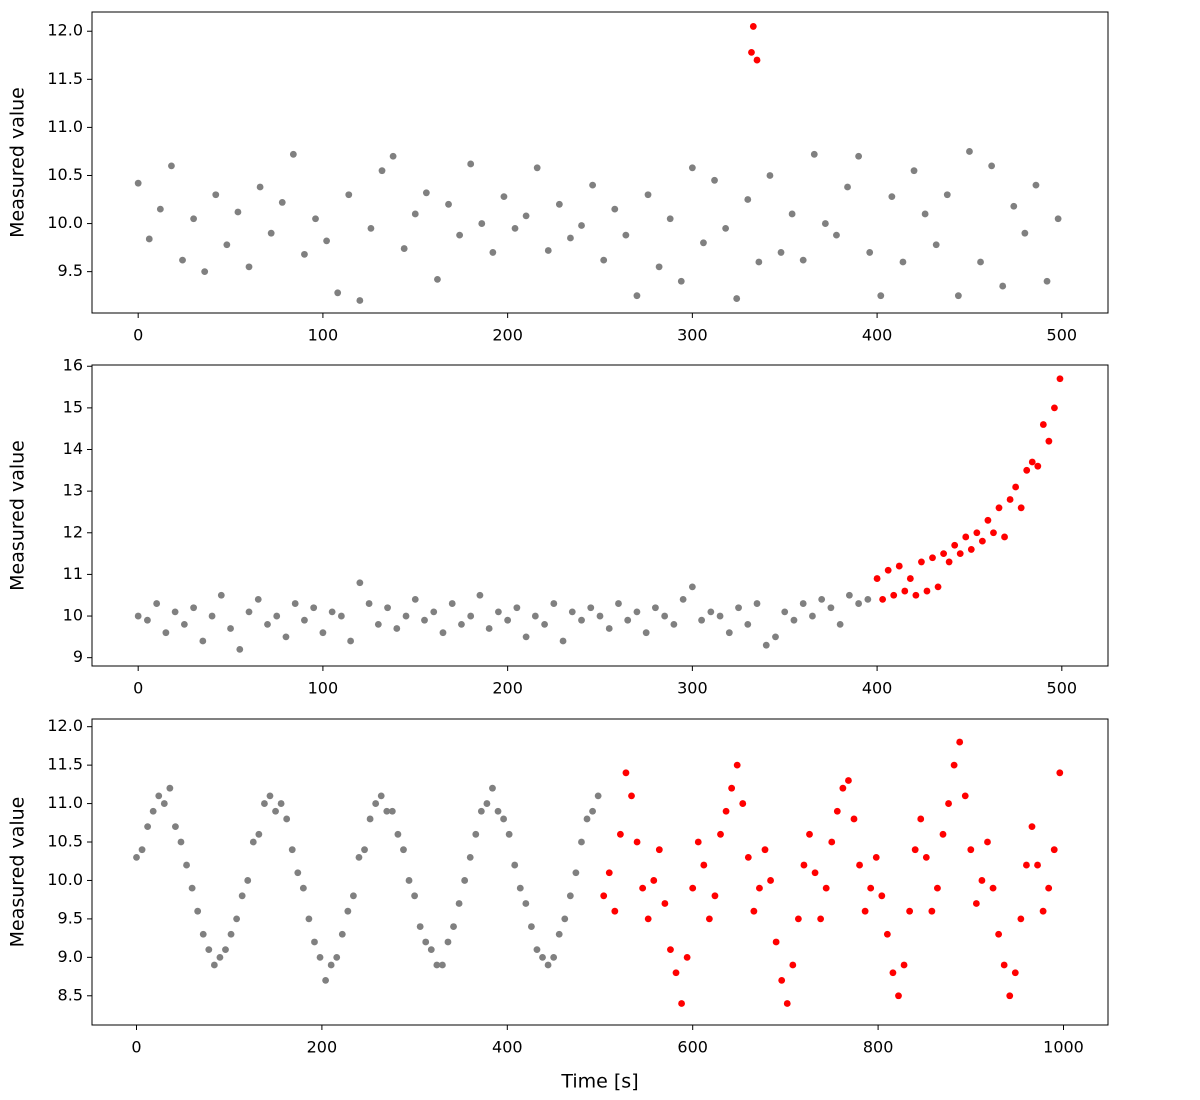 The height and width of the screenshot is (1100, 1200). What do you see at coordinates (73, 615) in the screenshot?
I see `y-tick-label: 10` at bounding box center [73, 615].